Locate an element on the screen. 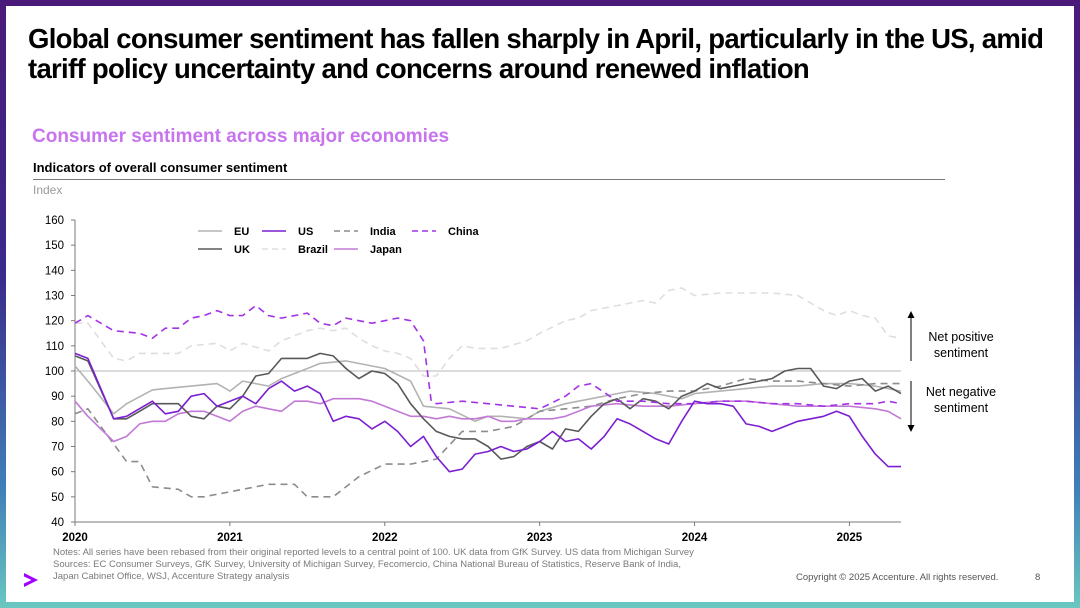 This screenshot has height=608, width=1080. series-line-uk is located at coordinates (488, 406).